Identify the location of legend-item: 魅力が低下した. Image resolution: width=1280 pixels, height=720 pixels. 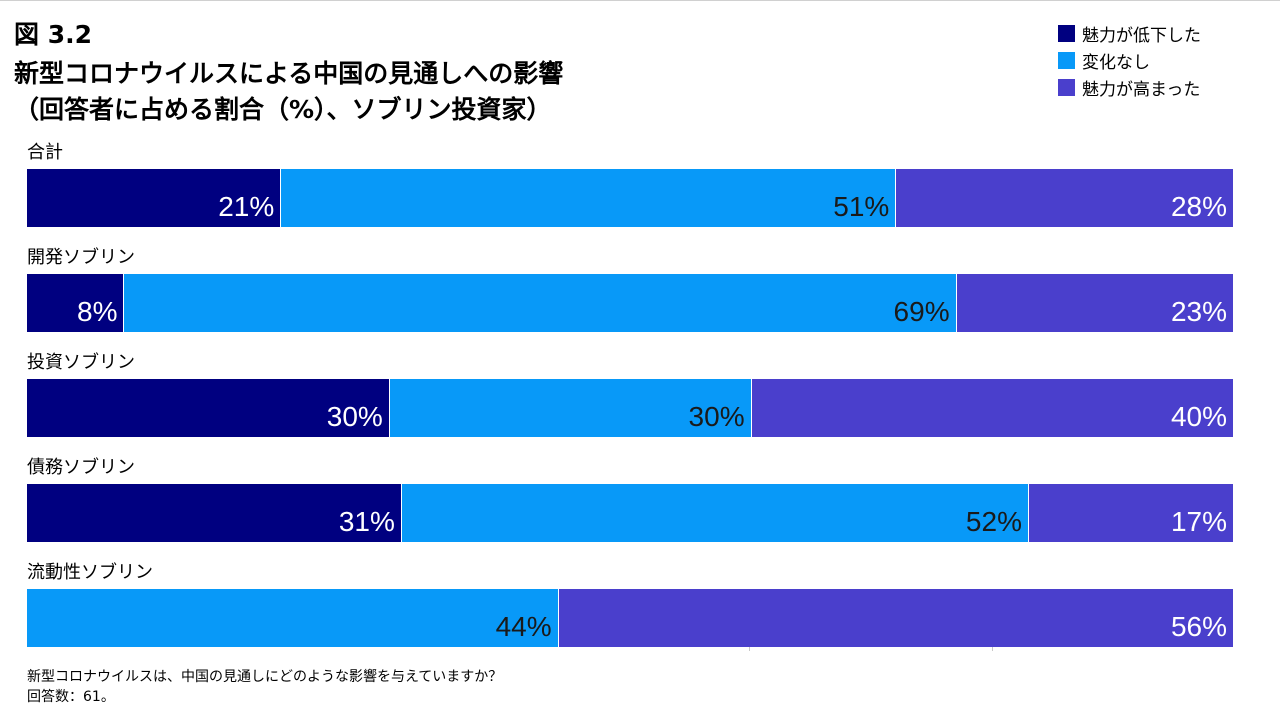
(1129, 33).